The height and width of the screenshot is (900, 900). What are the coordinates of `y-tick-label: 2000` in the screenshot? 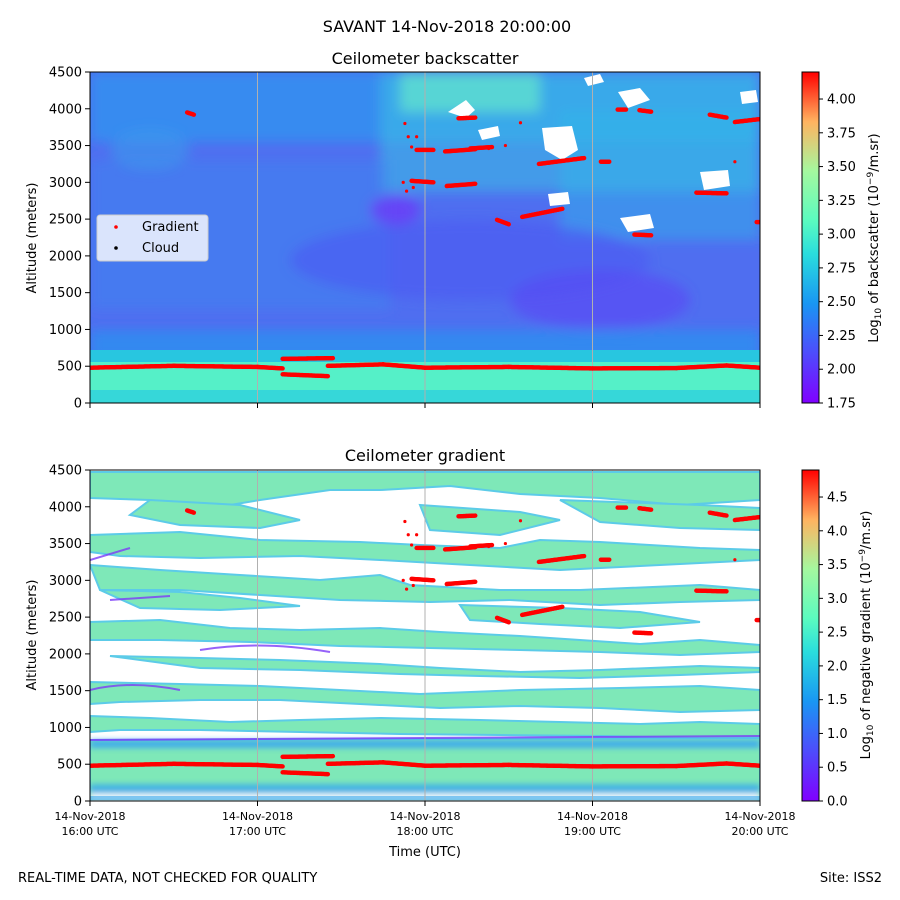 It's located at (65, 256).